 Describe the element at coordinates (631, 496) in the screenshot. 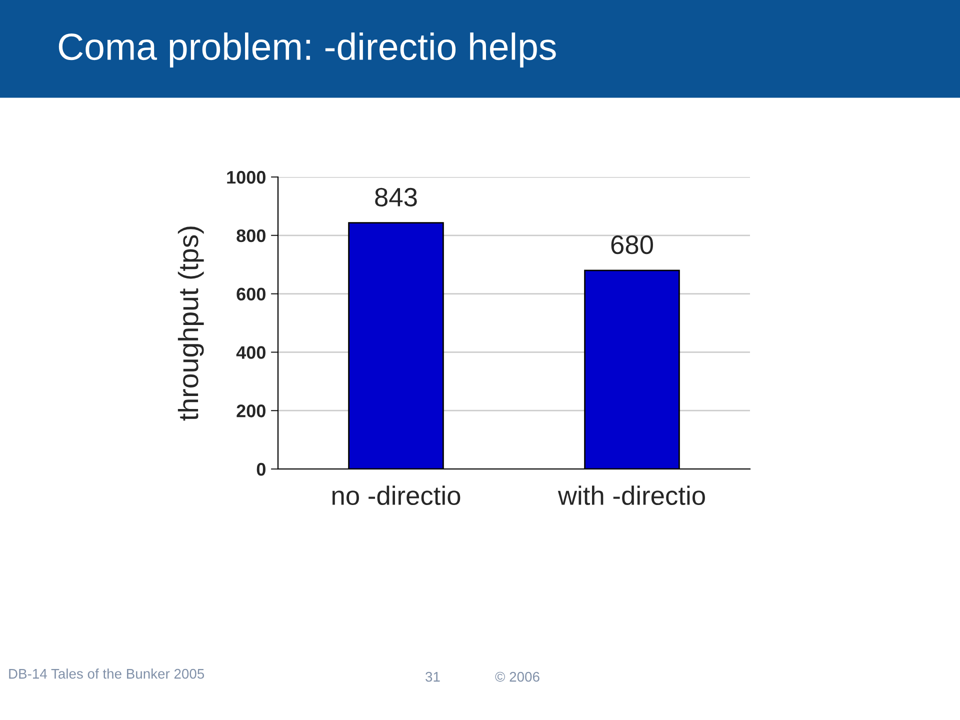

I see `x-tick-label: with -directio` at that location.